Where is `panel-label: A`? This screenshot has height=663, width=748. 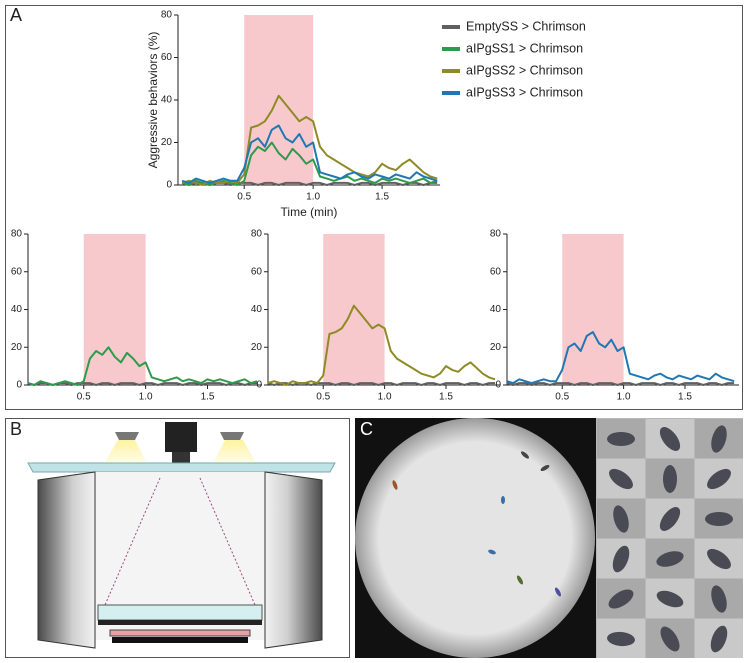 panel-label: A is located at coordinates (16, 15).